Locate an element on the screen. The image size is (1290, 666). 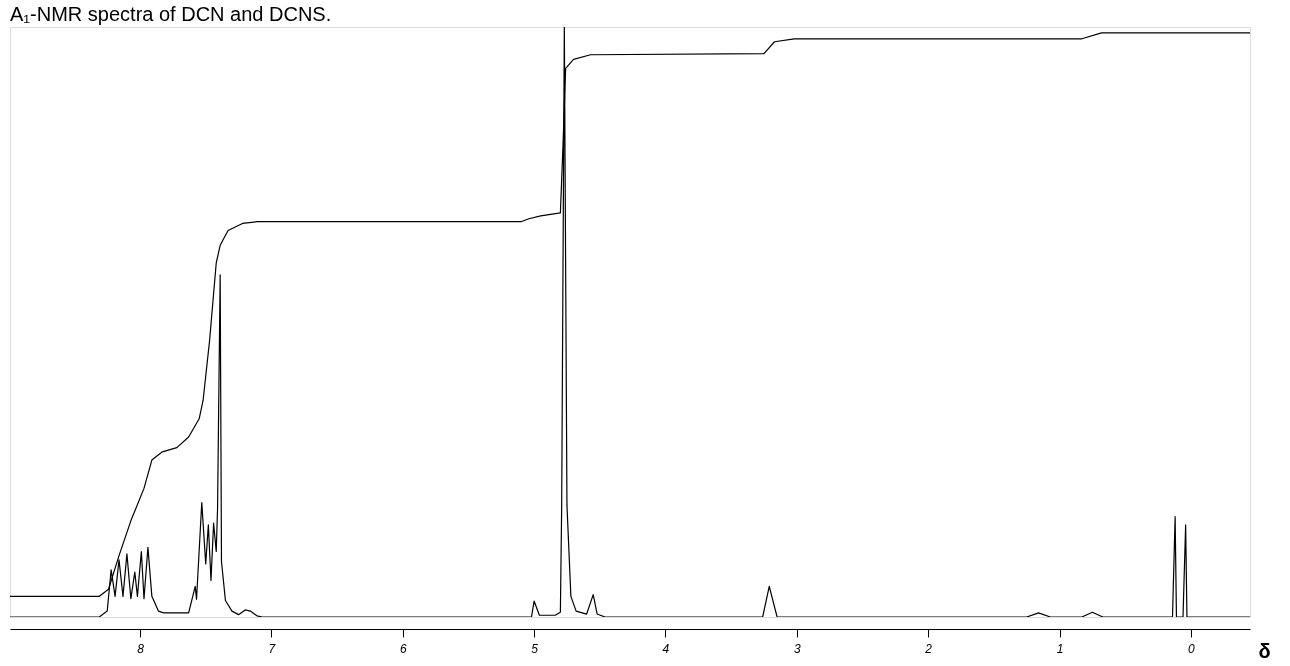
x-axis-title: δ is located at coordinates (1264, 650).